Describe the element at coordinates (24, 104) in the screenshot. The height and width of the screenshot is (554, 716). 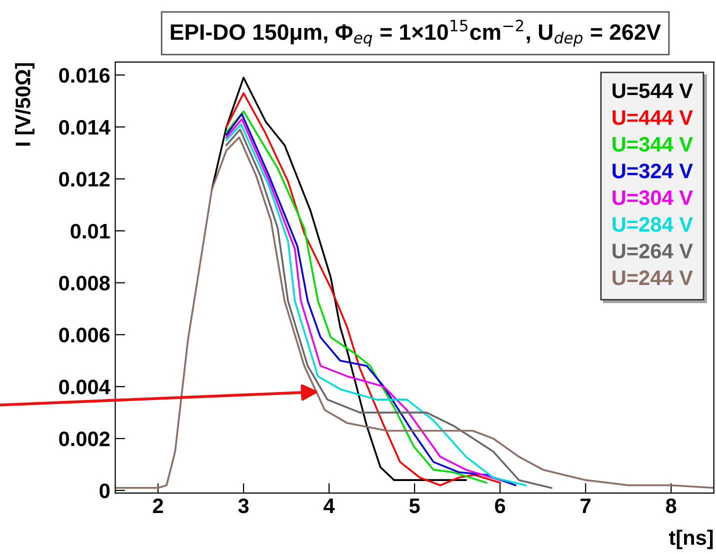
I see `y-axis-title: I [V/50Ω]` at that location.